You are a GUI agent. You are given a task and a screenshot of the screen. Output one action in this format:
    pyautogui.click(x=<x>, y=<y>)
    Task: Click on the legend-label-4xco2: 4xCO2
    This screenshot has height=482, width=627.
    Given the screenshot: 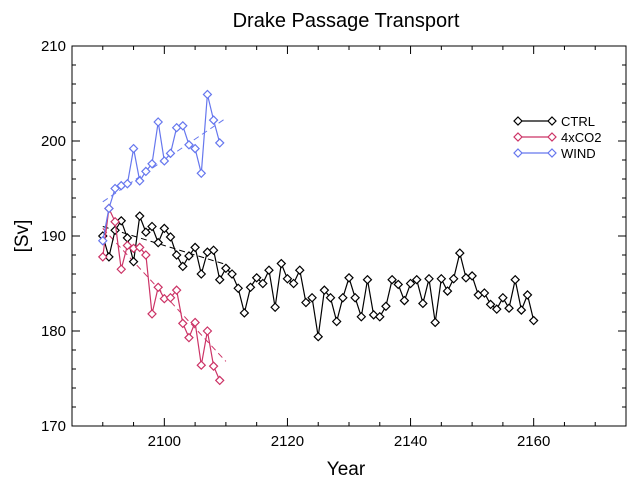 What is the action you would take?
    pyautogui.click(x=581, y=137)
    